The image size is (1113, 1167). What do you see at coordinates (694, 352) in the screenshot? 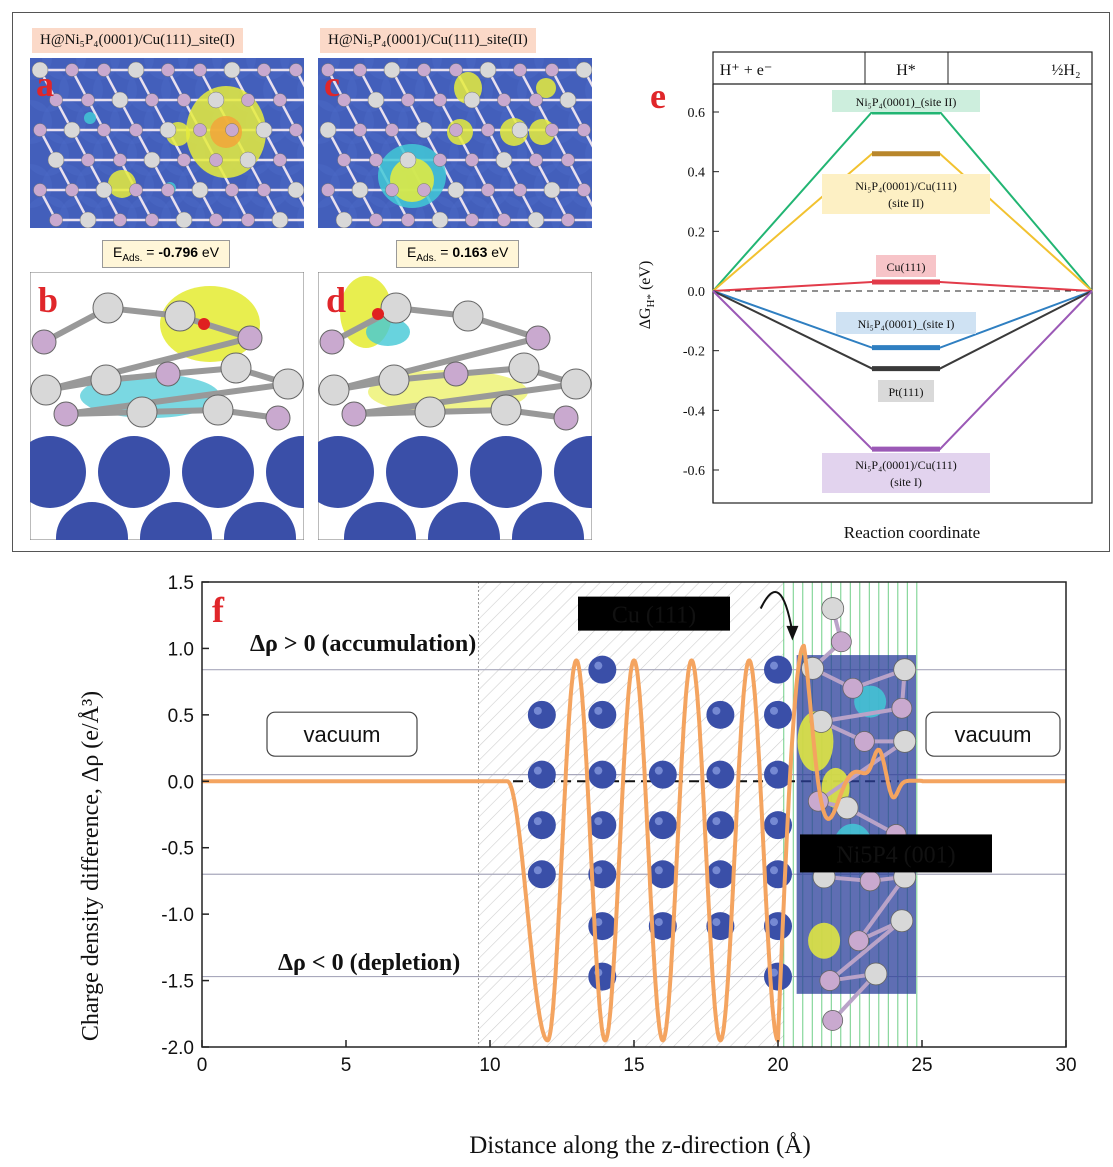
I see `e-ytick-label: -0.2` at bounding box center [694, 352].